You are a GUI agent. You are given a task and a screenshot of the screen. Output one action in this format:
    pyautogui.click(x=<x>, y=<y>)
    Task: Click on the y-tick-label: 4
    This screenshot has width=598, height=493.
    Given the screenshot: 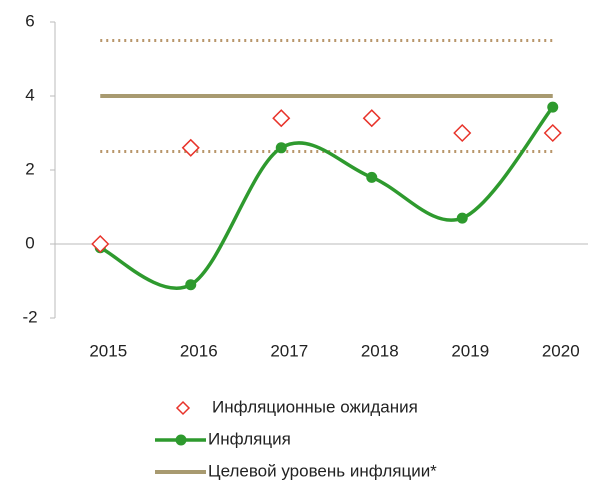 What is the action you would take?
    pyautogui.click(x=29, y=94)
    